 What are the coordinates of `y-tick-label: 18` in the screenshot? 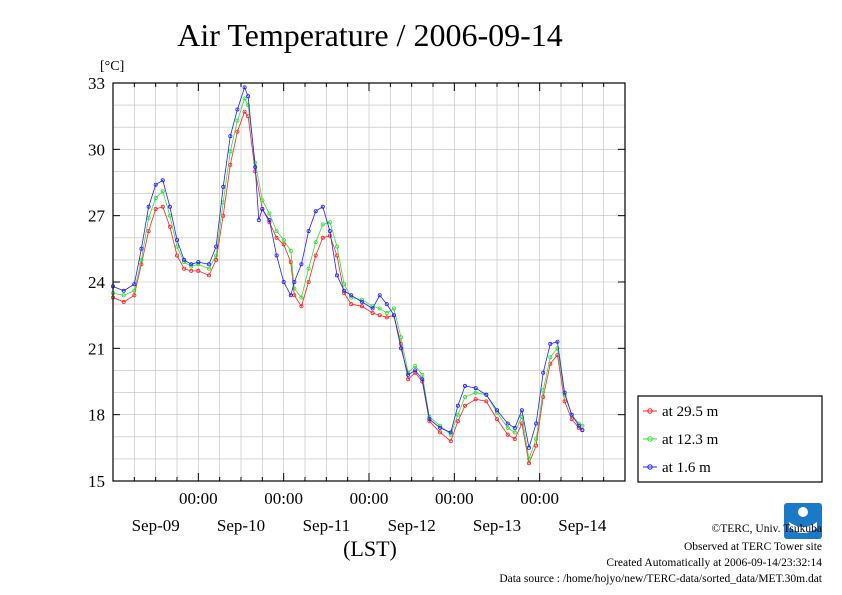 It's located at (96, 415).